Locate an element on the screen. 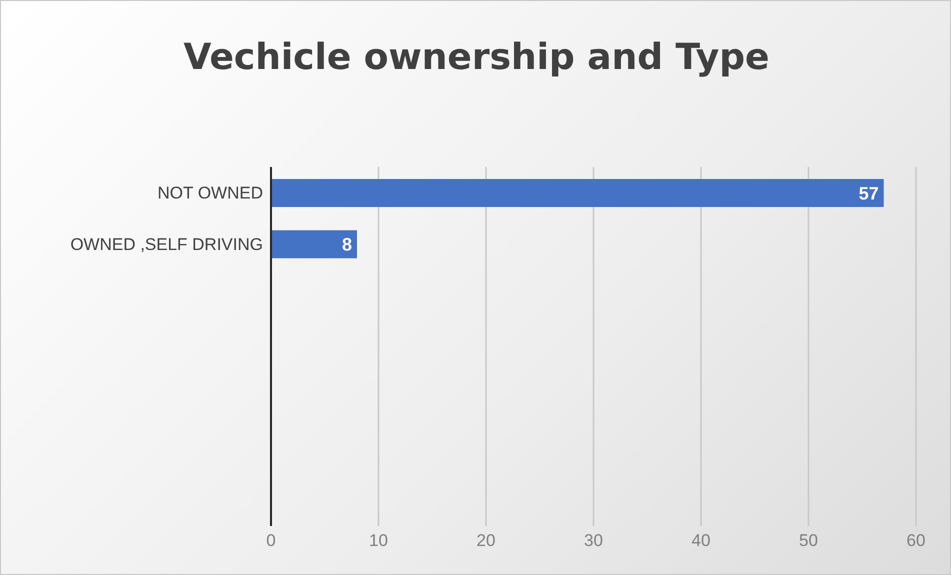 This screenshot has height=575, width=951. data-label: 8 is located at coordinates (347, 244).